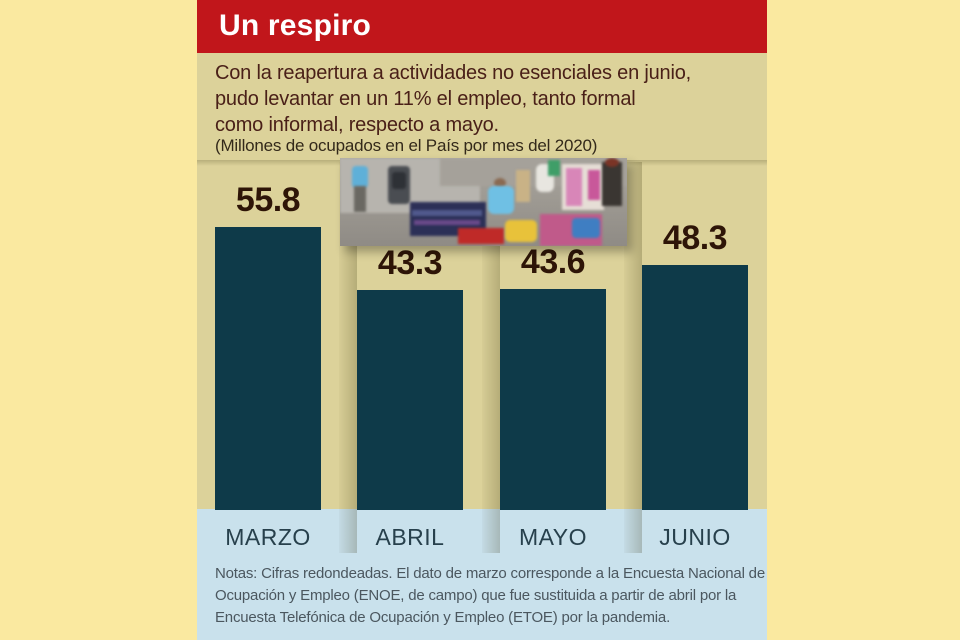 This screenshot has height=640, width=960. What do you see at coordinates (268, 368) in the screenshot?
I see `bar-marzo` at bounding box center [268, 368].